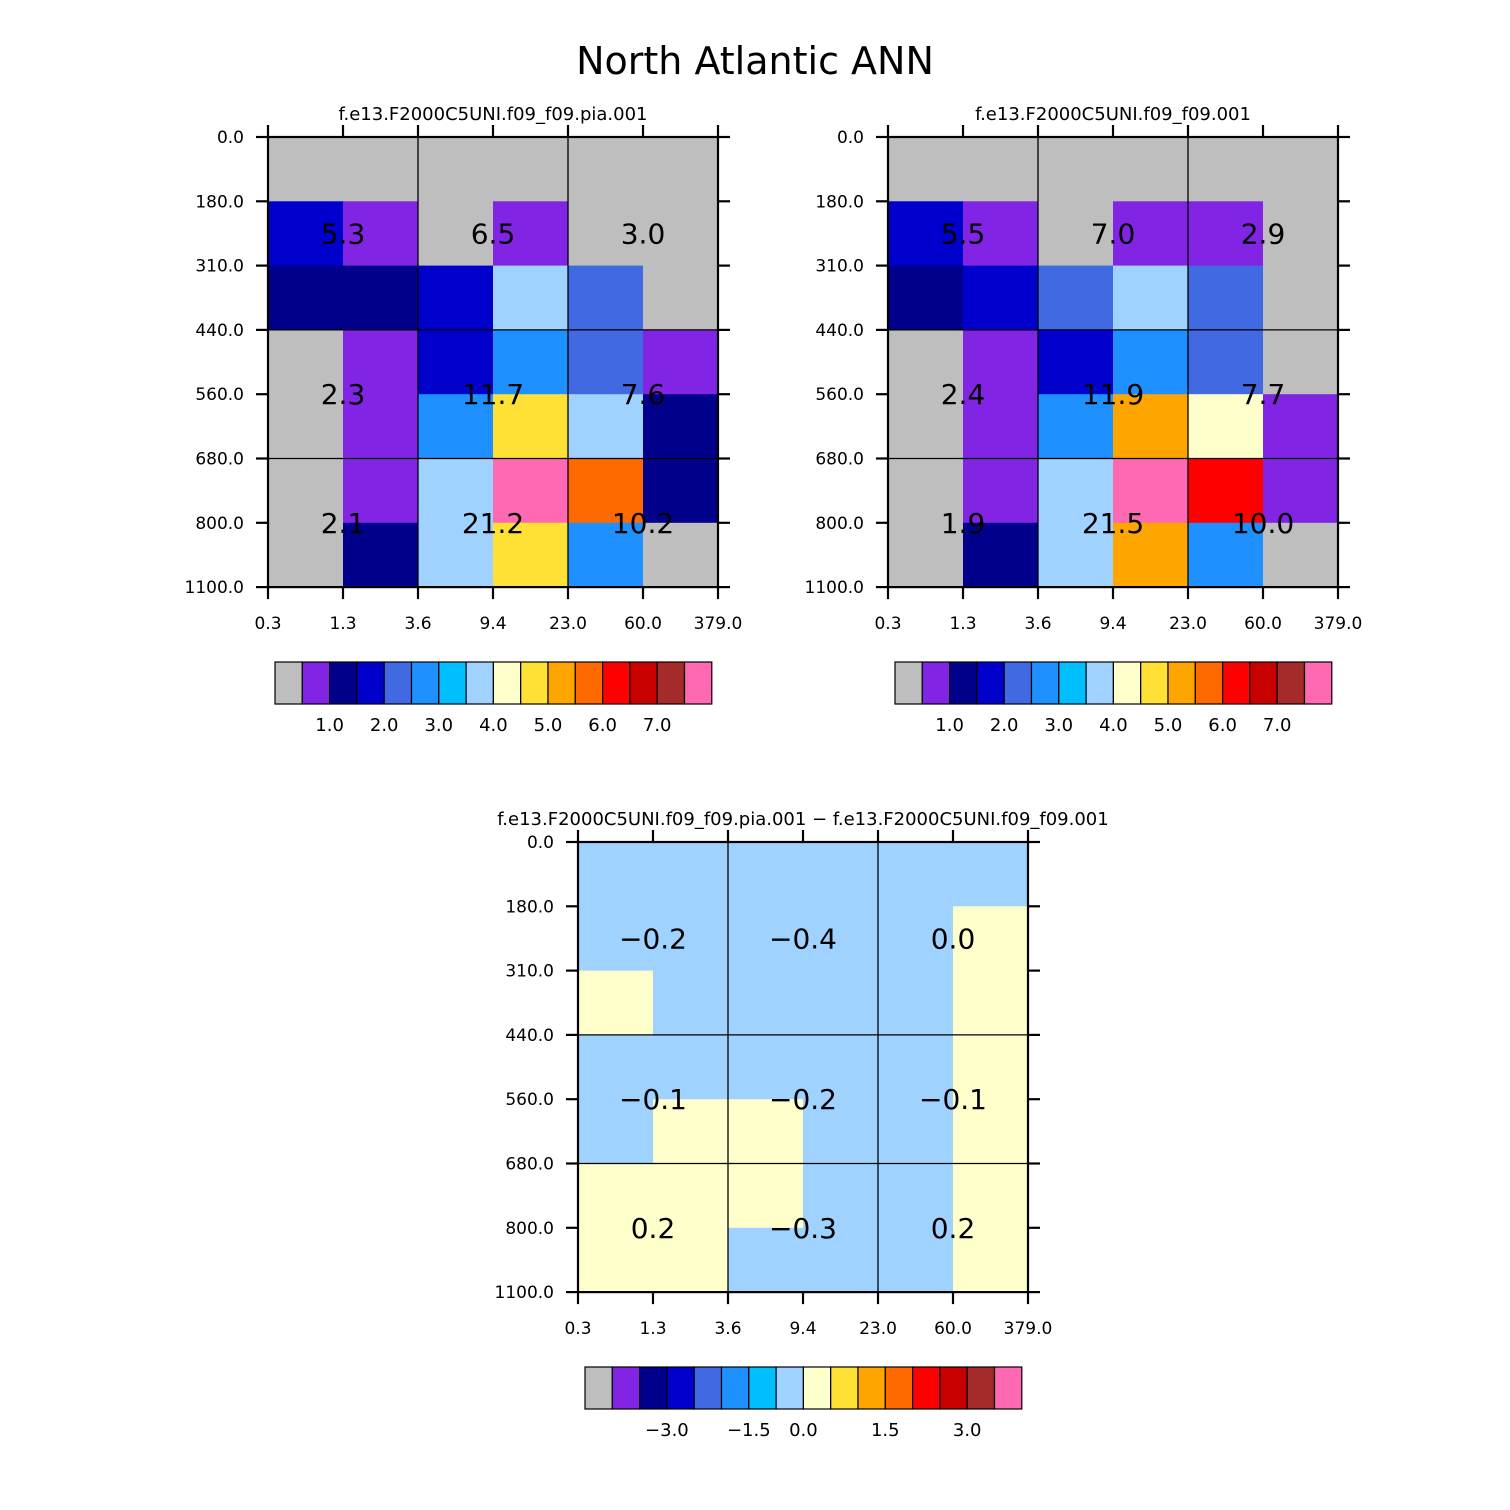 This screenshot has height=1510, width=1510. Describe the element at coordinates (230, 138) in the screenshot. I see `y-tick-label: 0.0` at that location.